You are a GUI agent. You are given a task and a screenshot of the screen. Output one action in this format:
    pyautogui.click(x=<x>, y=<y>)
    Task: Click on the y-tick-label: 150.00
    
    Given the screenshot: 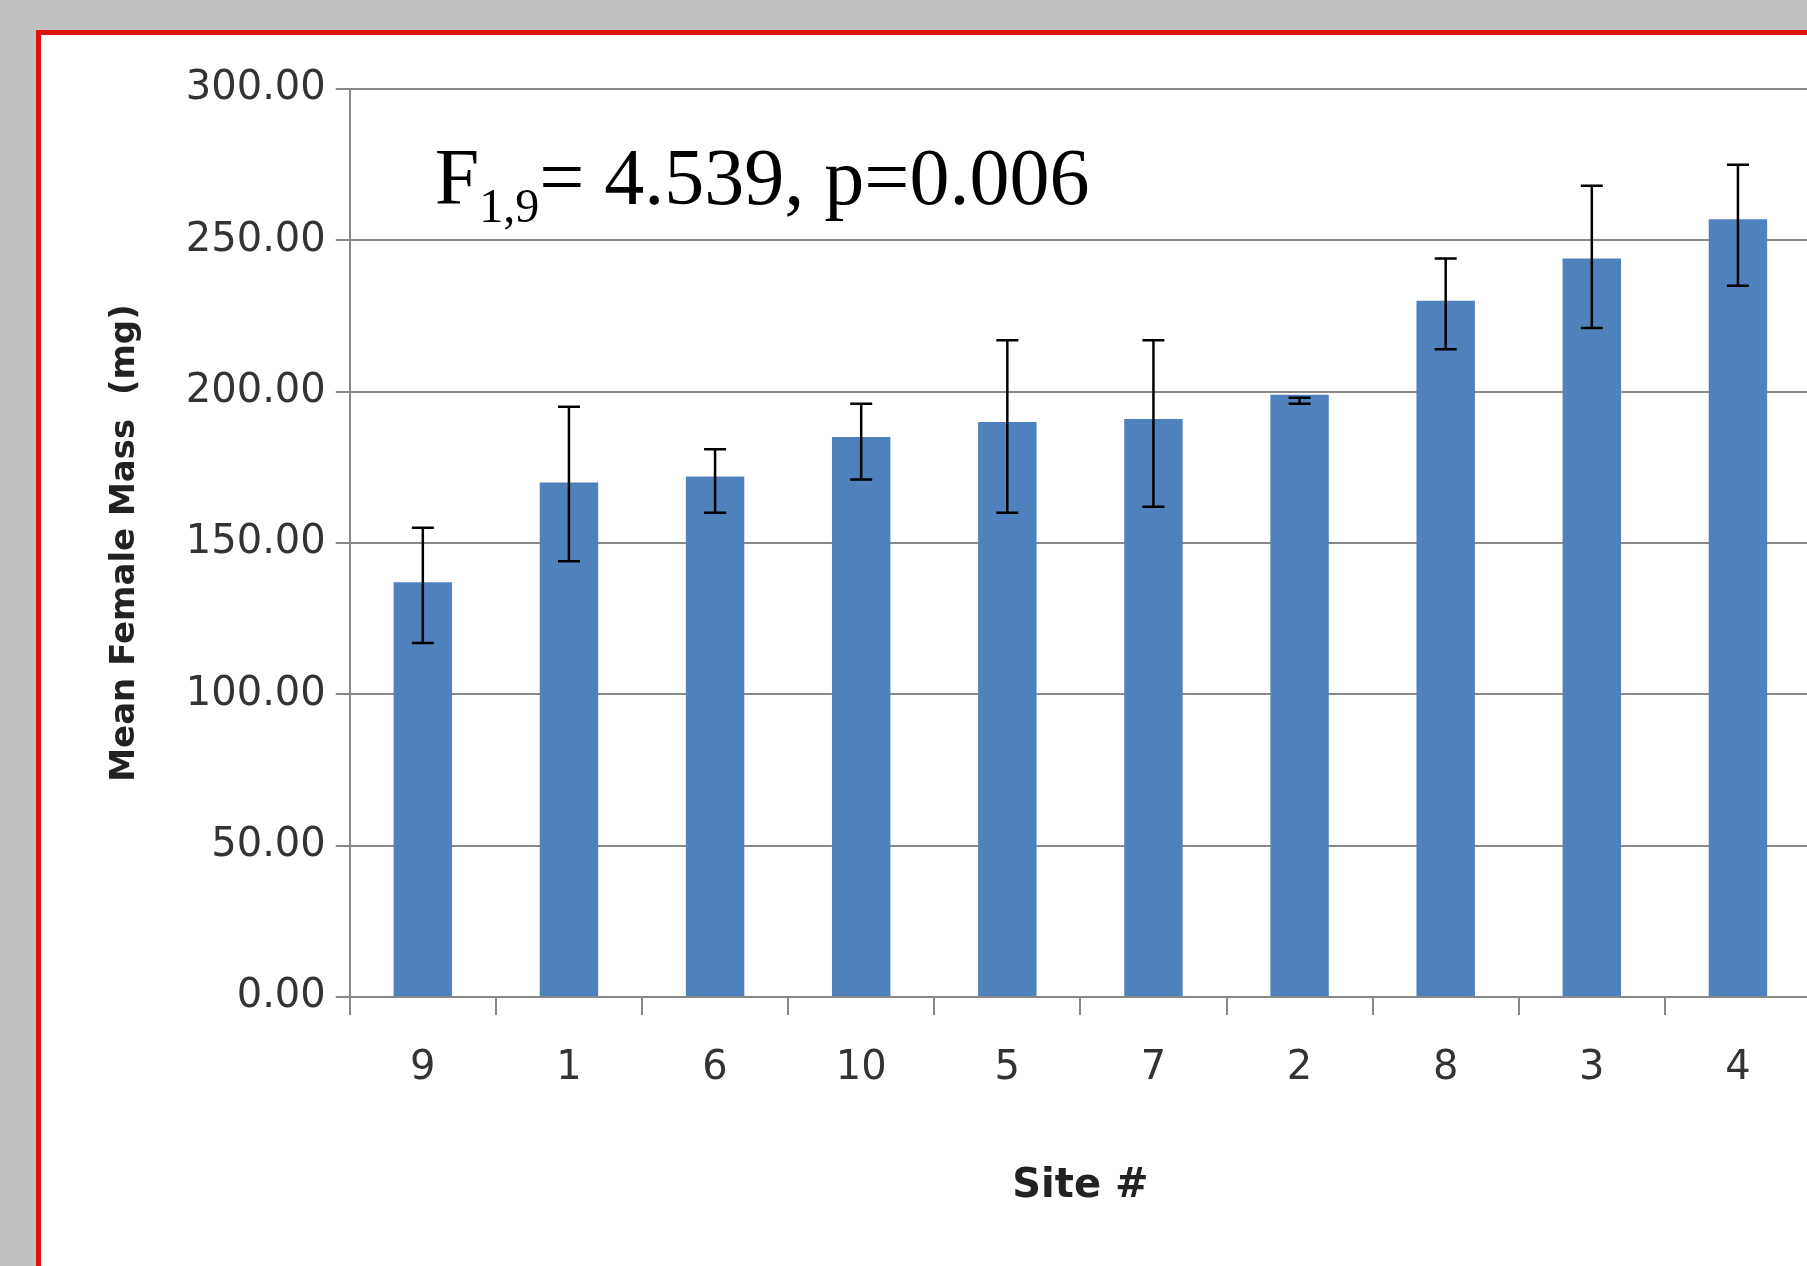 What is the action you would take?
    pyautogui.click(x=255, y=539)
    